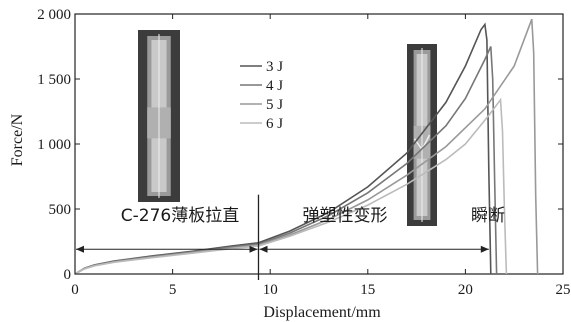  What do you see at coordinates (563, 290) in the screenshot?
I see `x-tick-label: 25` at bounding box center [563, 290].